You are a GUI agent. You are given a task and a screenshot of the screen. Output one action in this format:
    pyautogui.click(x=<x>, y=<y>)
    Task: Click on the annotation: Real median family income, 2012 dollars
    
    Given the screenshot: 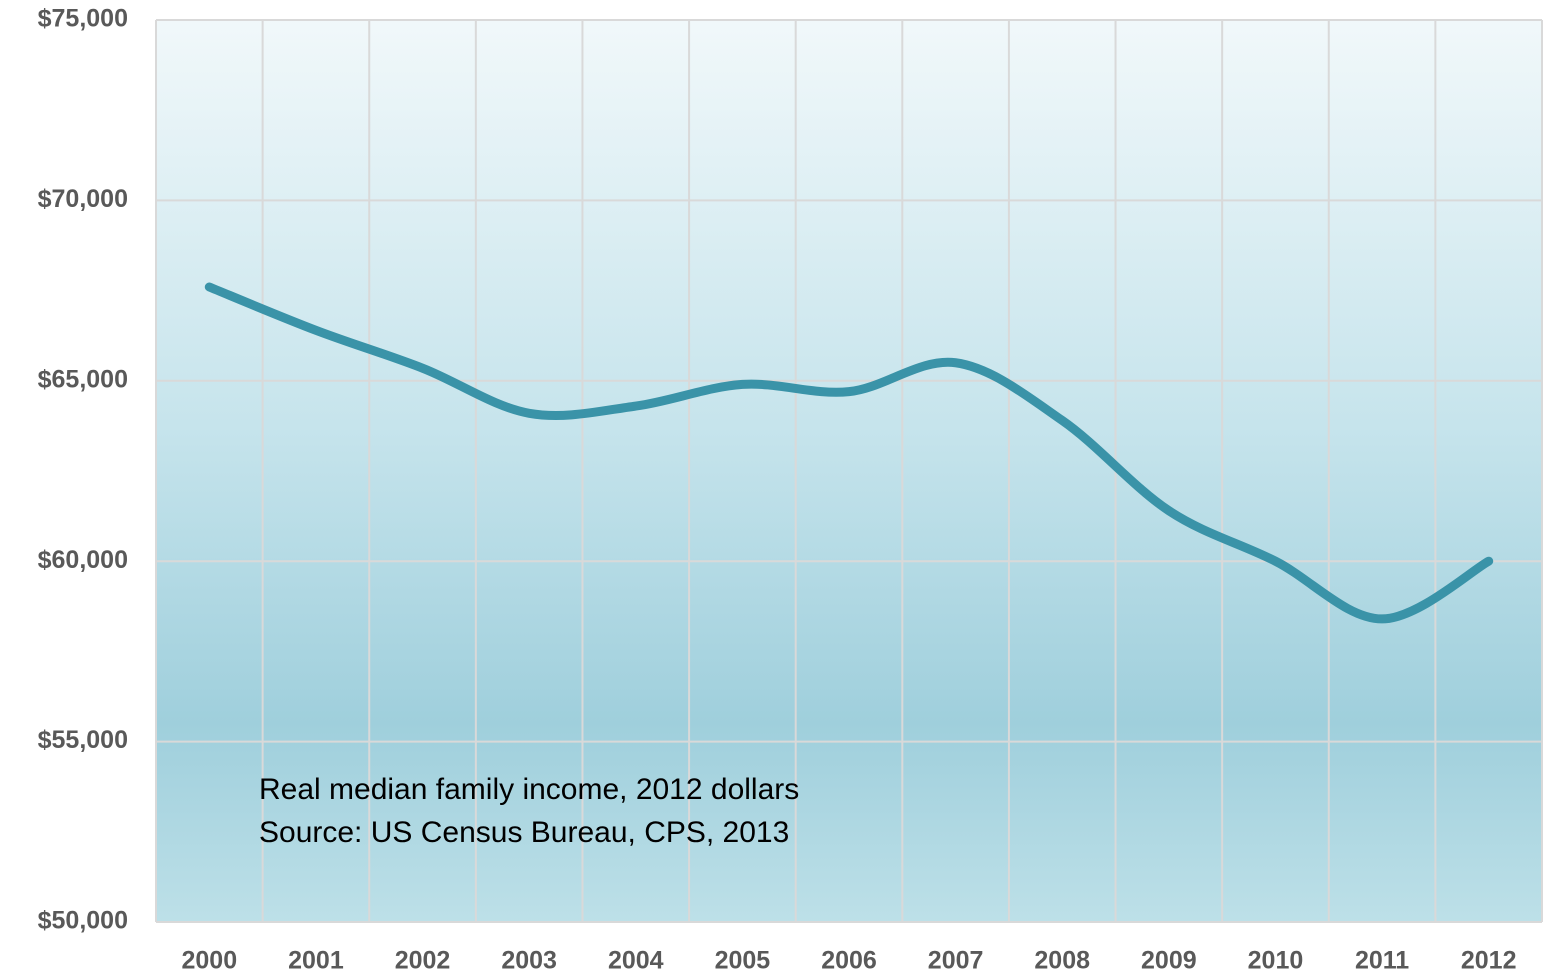 What is the action you would take?
    pyautogui.click(x=529, y=789)
    